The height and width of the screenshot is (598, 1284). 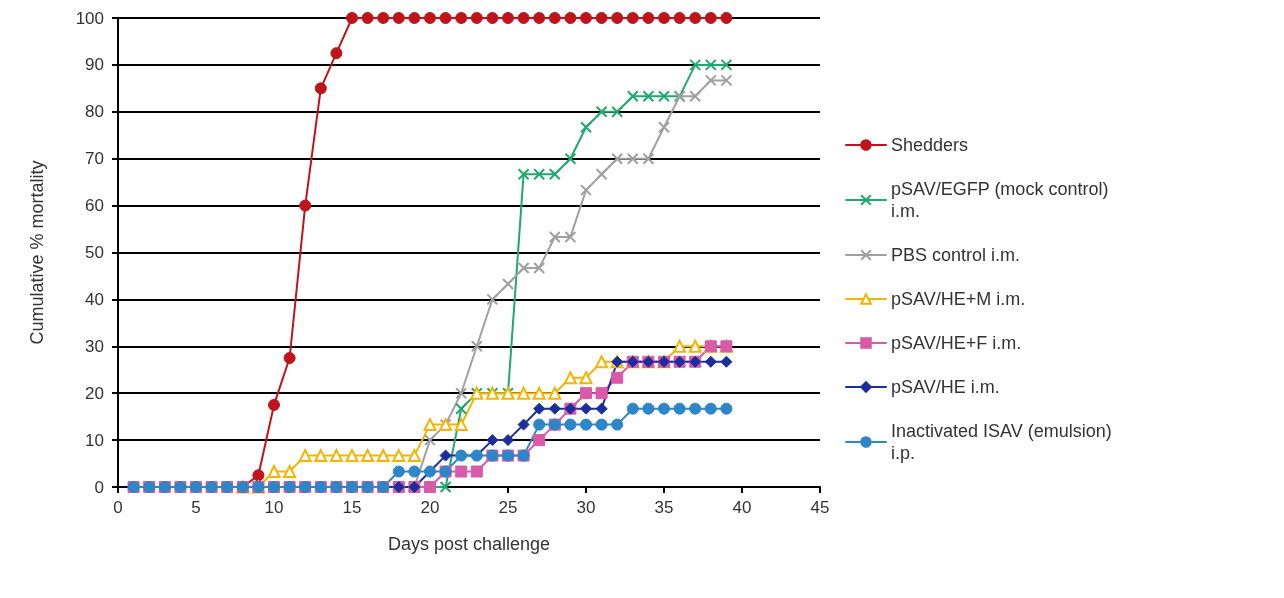 What do you see at coordinates (94, 65) in the screenshot?
I see `y-tick-label: 90` at bounding box center [94, 65].